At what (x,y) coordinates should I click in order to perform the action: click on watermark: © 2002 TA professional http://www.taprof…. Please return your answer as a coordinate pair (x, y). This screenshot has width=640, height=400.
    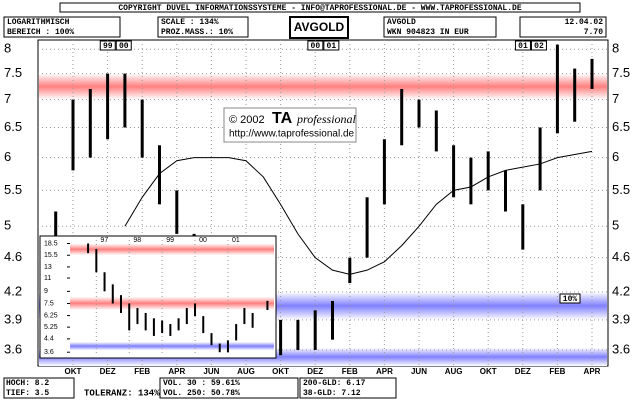
    Looking at the image, I should click on (290, 125).